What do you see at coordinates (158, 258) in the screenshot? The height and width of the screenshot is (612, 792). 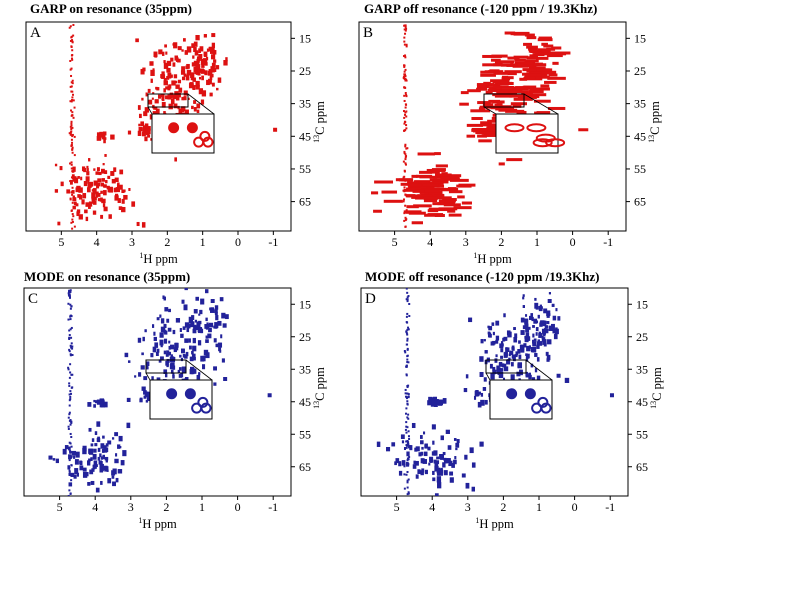 I see `x-axis-label: 1H ppm` at bounding box center [158, 258].